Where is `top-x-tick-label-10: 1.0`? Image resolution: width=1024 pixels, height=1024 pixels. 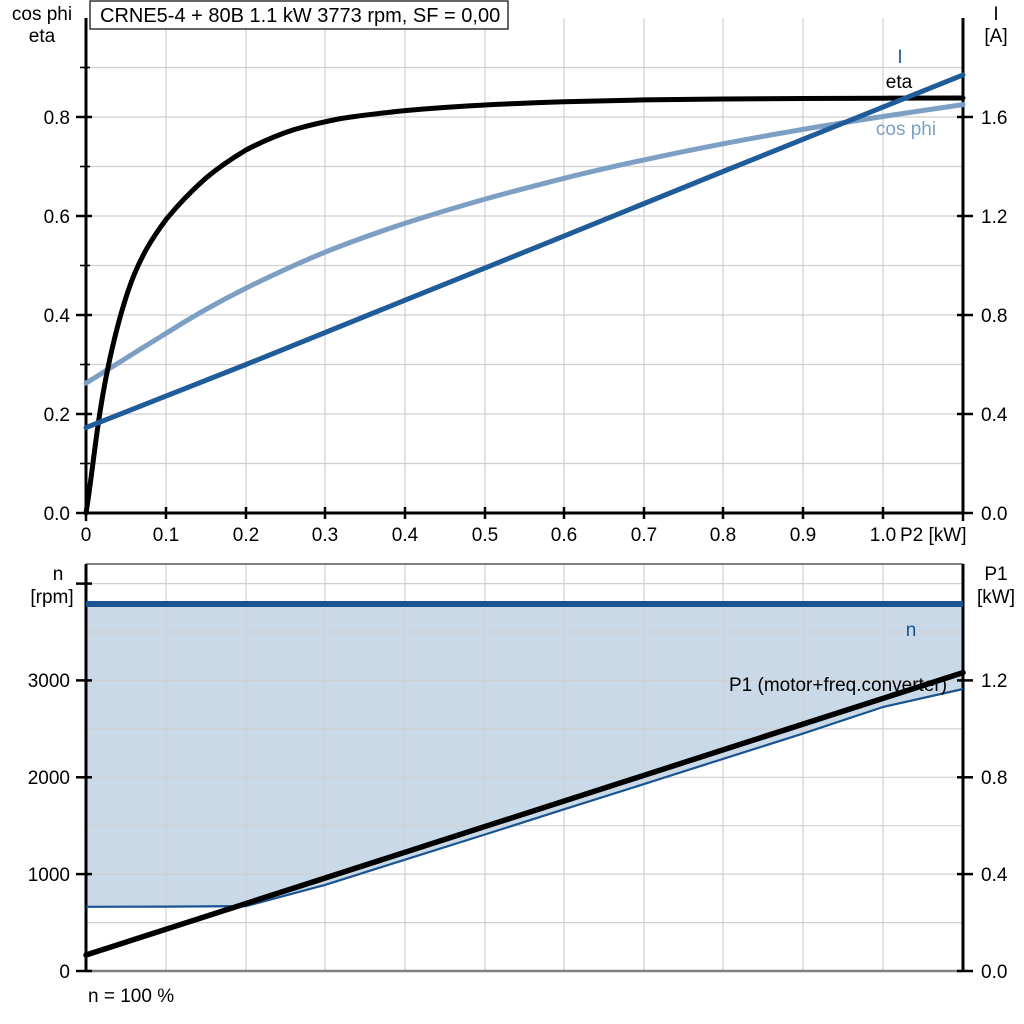
top-x-tick-label-10: 1.0 is located at coordinates (883, 535).